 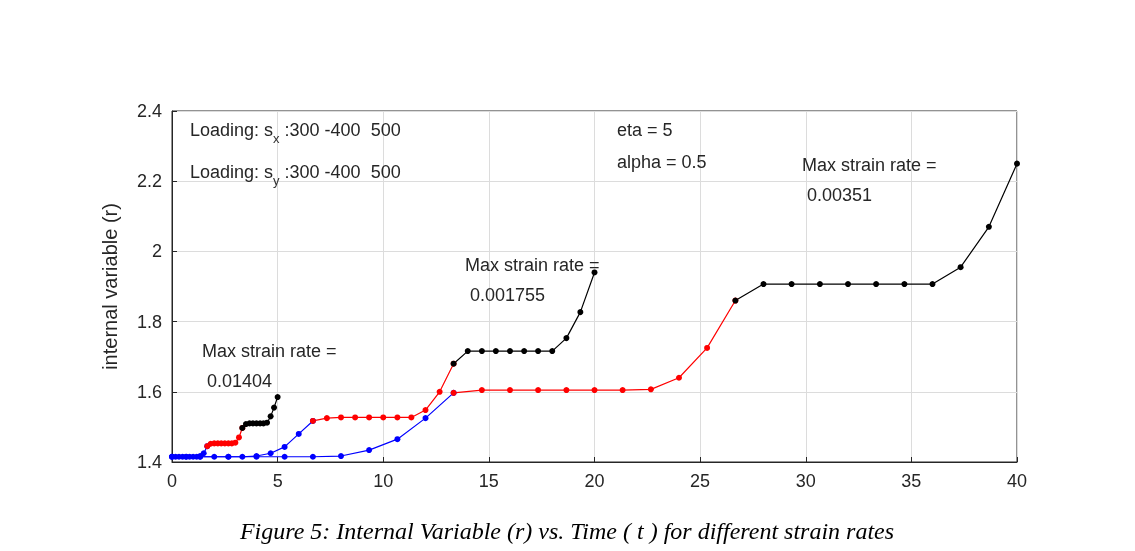 I want to click on y-tick-label: 2.4, so click(x=149, y=111).